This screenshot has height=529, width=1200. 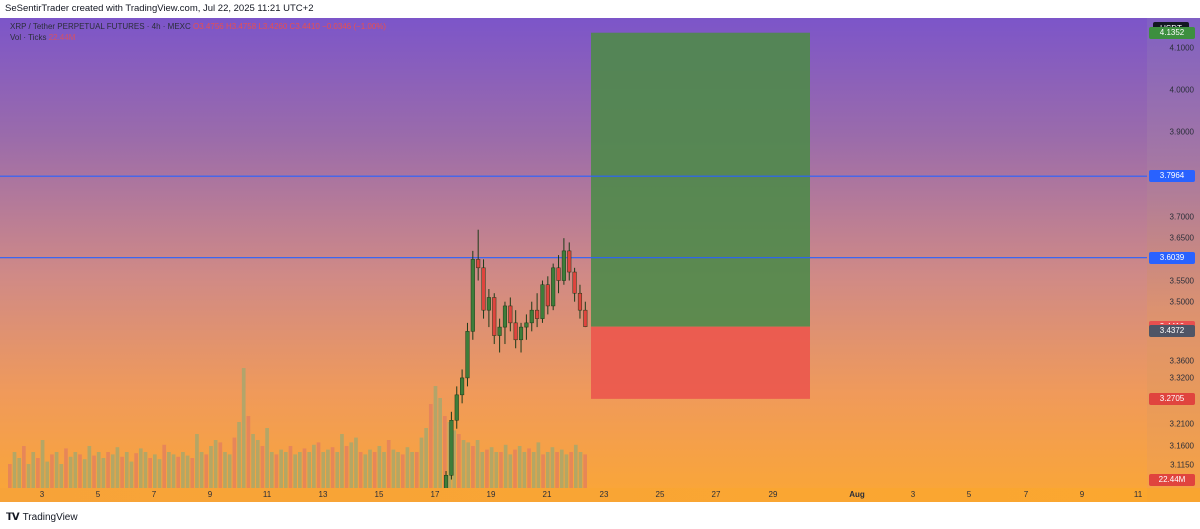 What do you see at coordinates (1181, 302) in the screenshot?
I see `price-tick-label: 3.5000` at bounding box center [1181, 302].